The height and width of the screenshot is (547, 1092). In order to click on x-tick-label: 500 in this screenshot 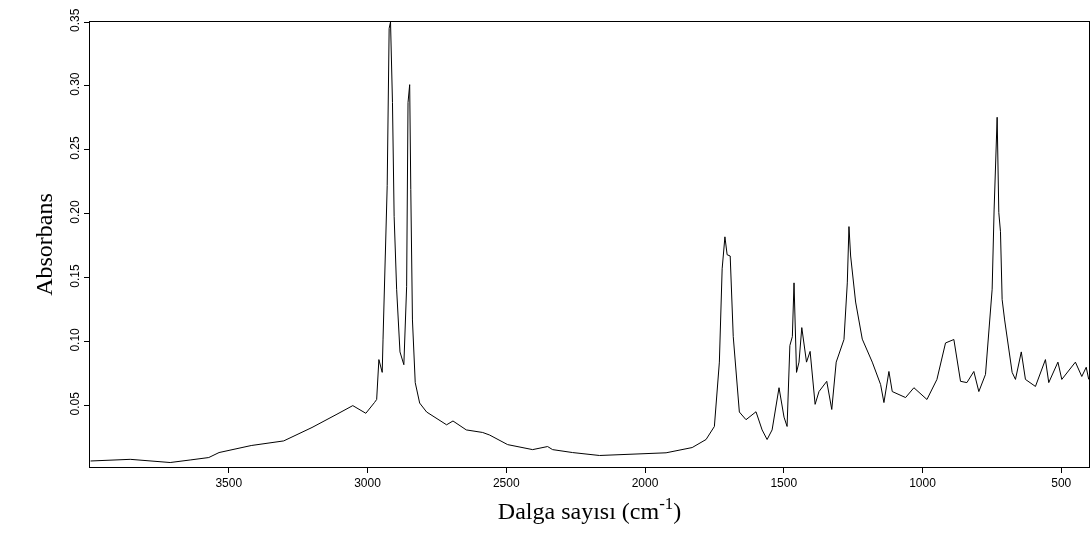, I will do `click(1061, 483)`.